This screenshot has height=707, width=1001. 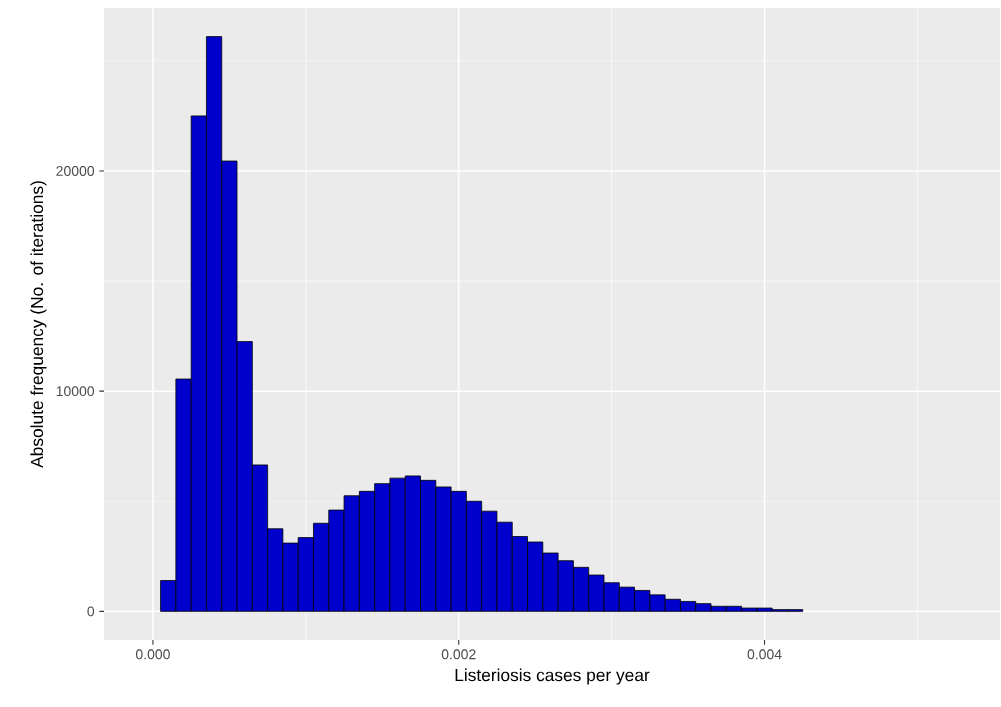 What do you see at coordinates (75, 391) in the screenshot?
I see `y-tick-label: 10000` at bounding box center [75, 391].